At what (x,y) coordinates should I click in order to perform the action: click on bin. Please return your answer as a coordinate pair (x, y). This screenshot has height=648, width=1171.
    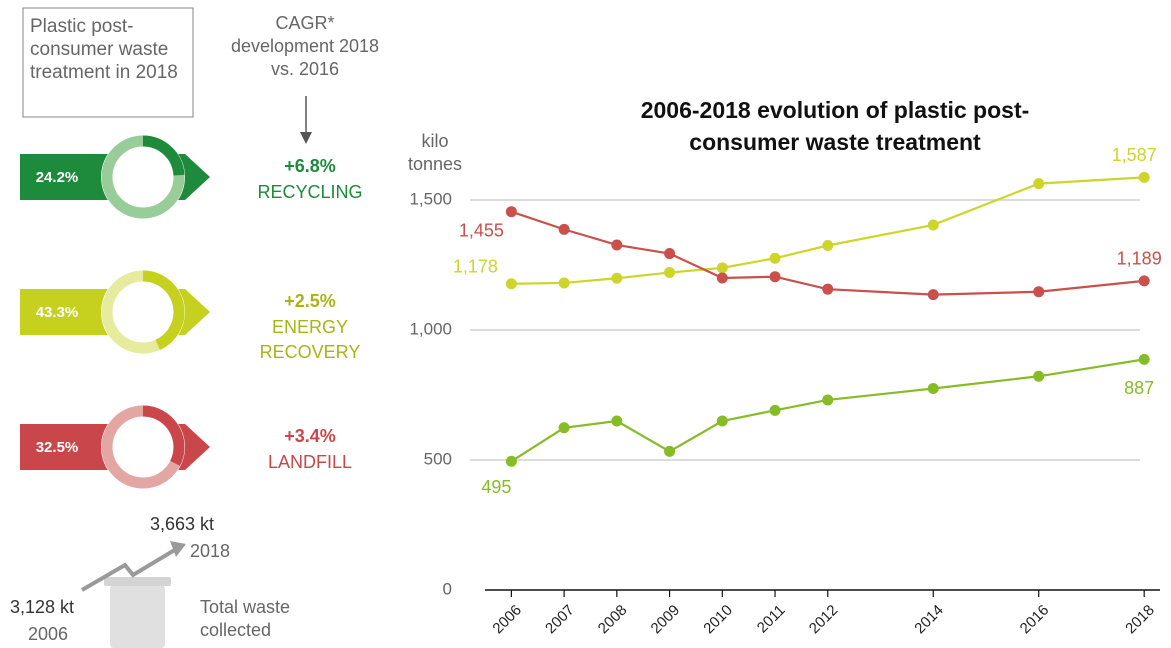
    Looking at the image, I should click on (137, 616).